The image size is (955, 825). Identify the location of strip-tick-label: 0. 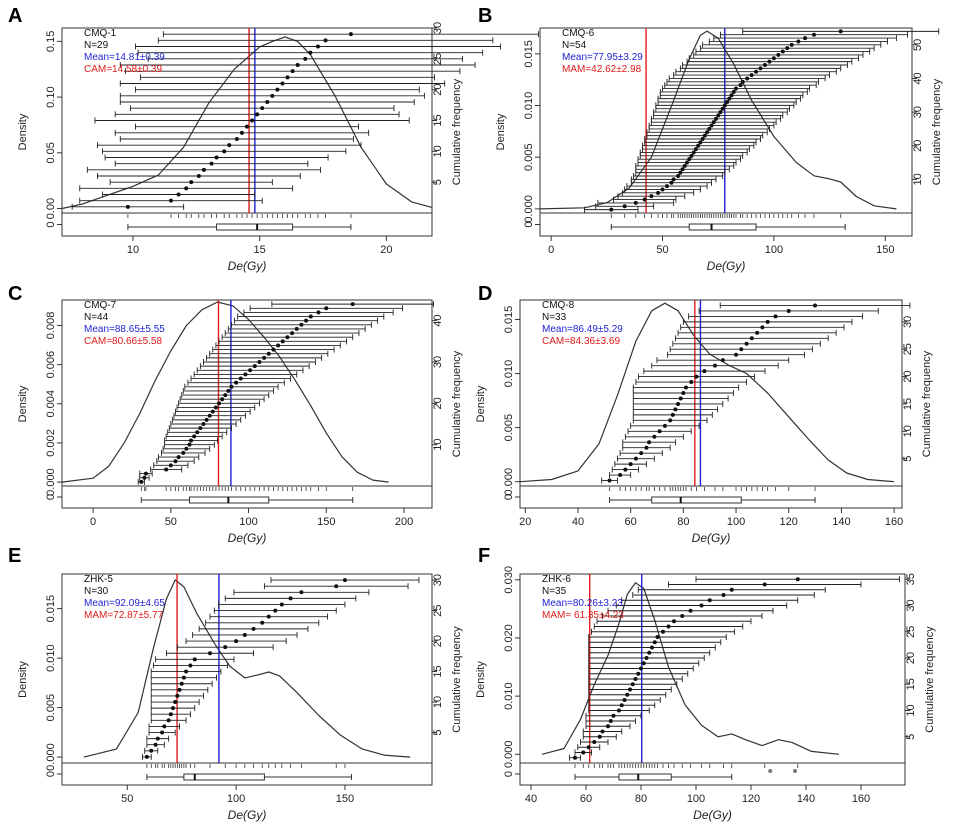
(529, 224).